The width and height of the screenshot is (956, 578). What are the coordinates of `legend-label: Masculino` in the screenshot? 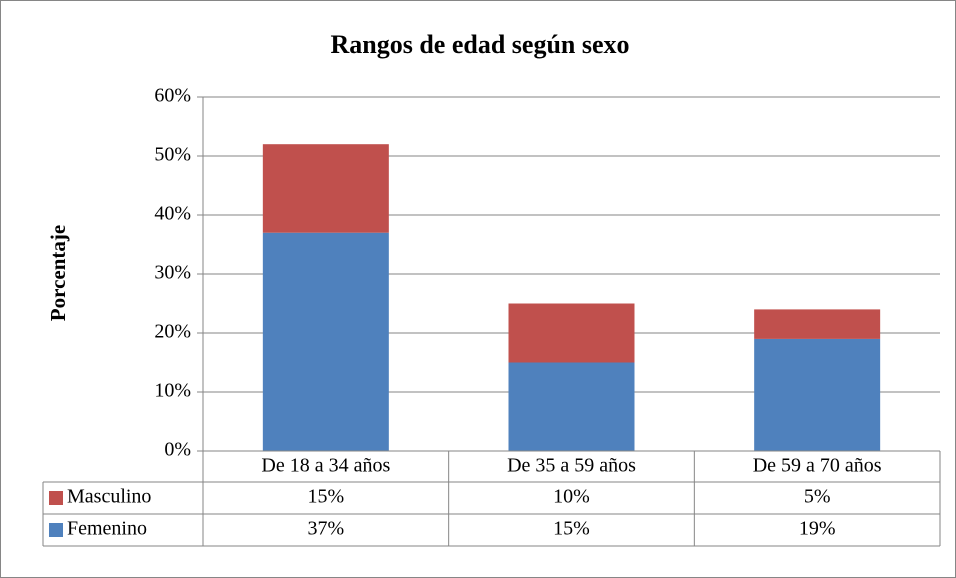 It's located at (109, 497).